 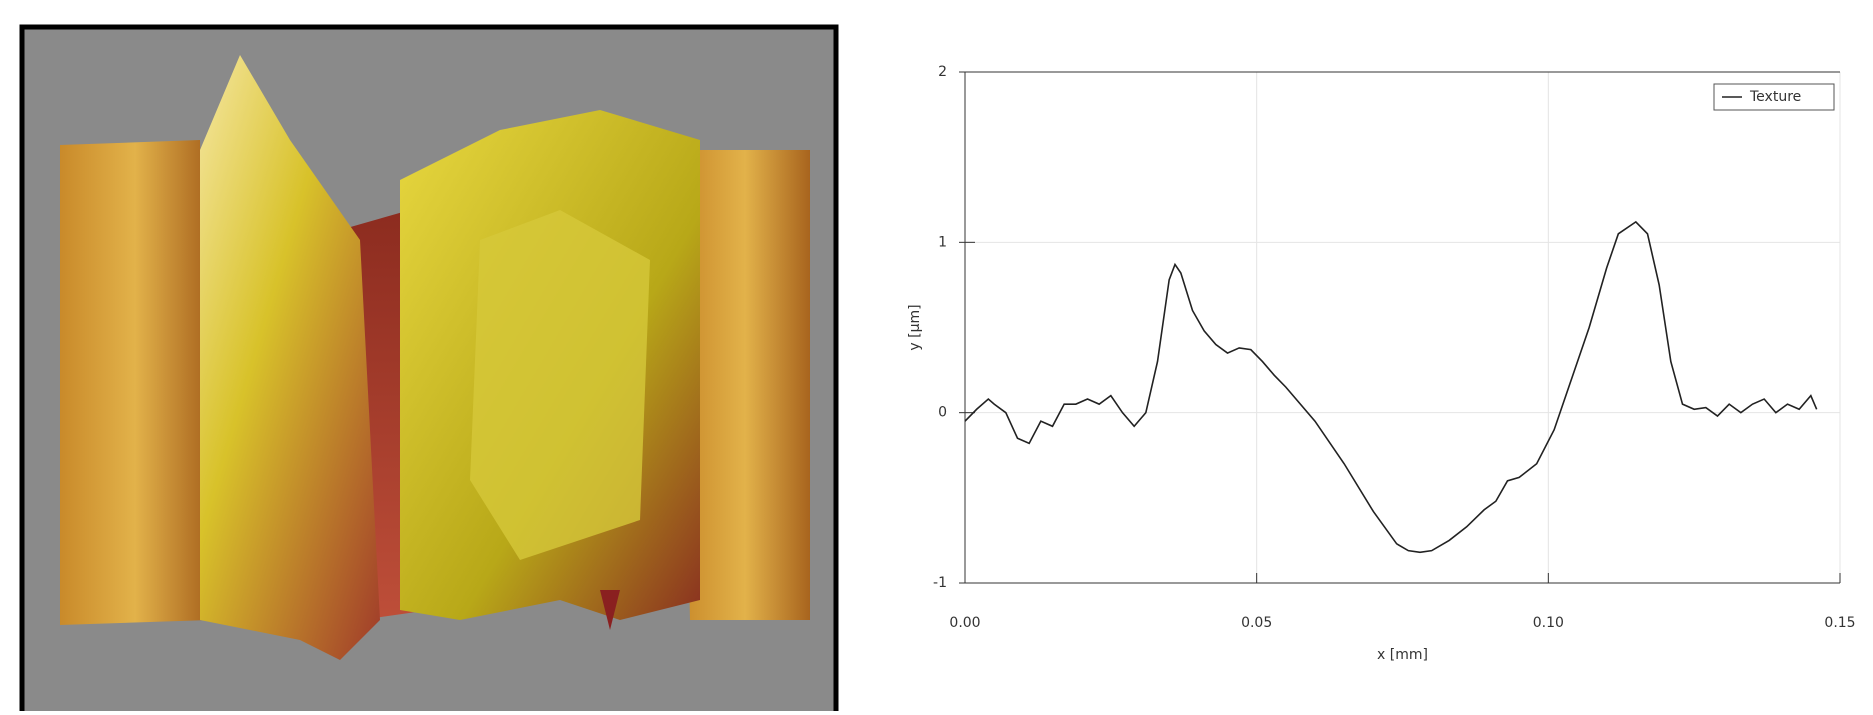 What do you see at coordinates (940, 583) in the screenshot?
I see `y-tick-label: -1` at bounding box center [940, 583].